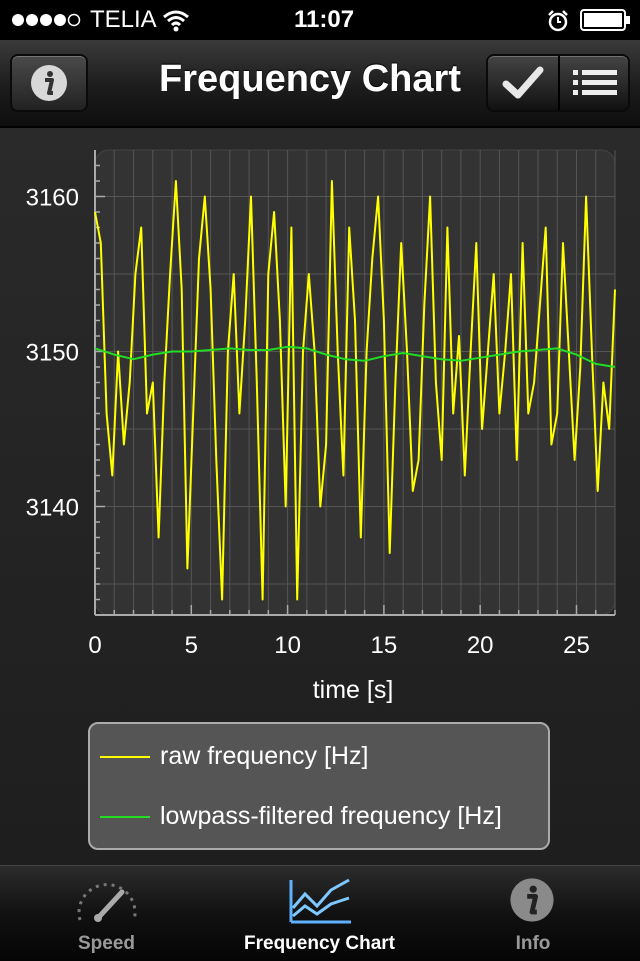 The height and width of the screenshot is (961, 640). I want to click on info-button, so click(49, 83).